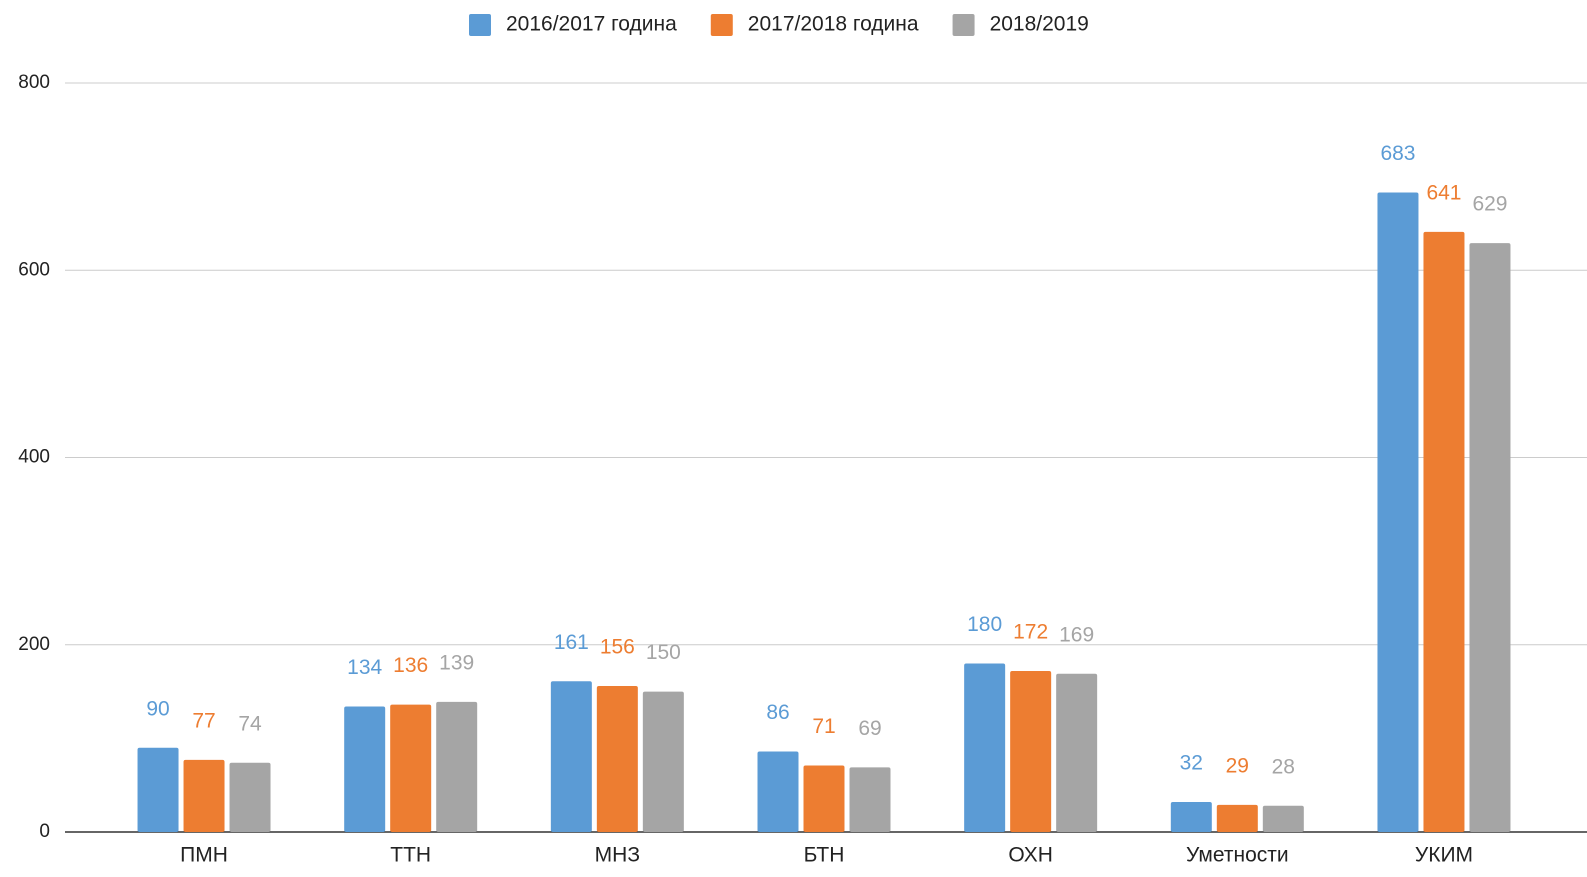 The image size is (1587, 877). What do you see at coordinates (1237, 765) in the screenshot?
I see `value-label: 29` at bounding box center [1237, 765].